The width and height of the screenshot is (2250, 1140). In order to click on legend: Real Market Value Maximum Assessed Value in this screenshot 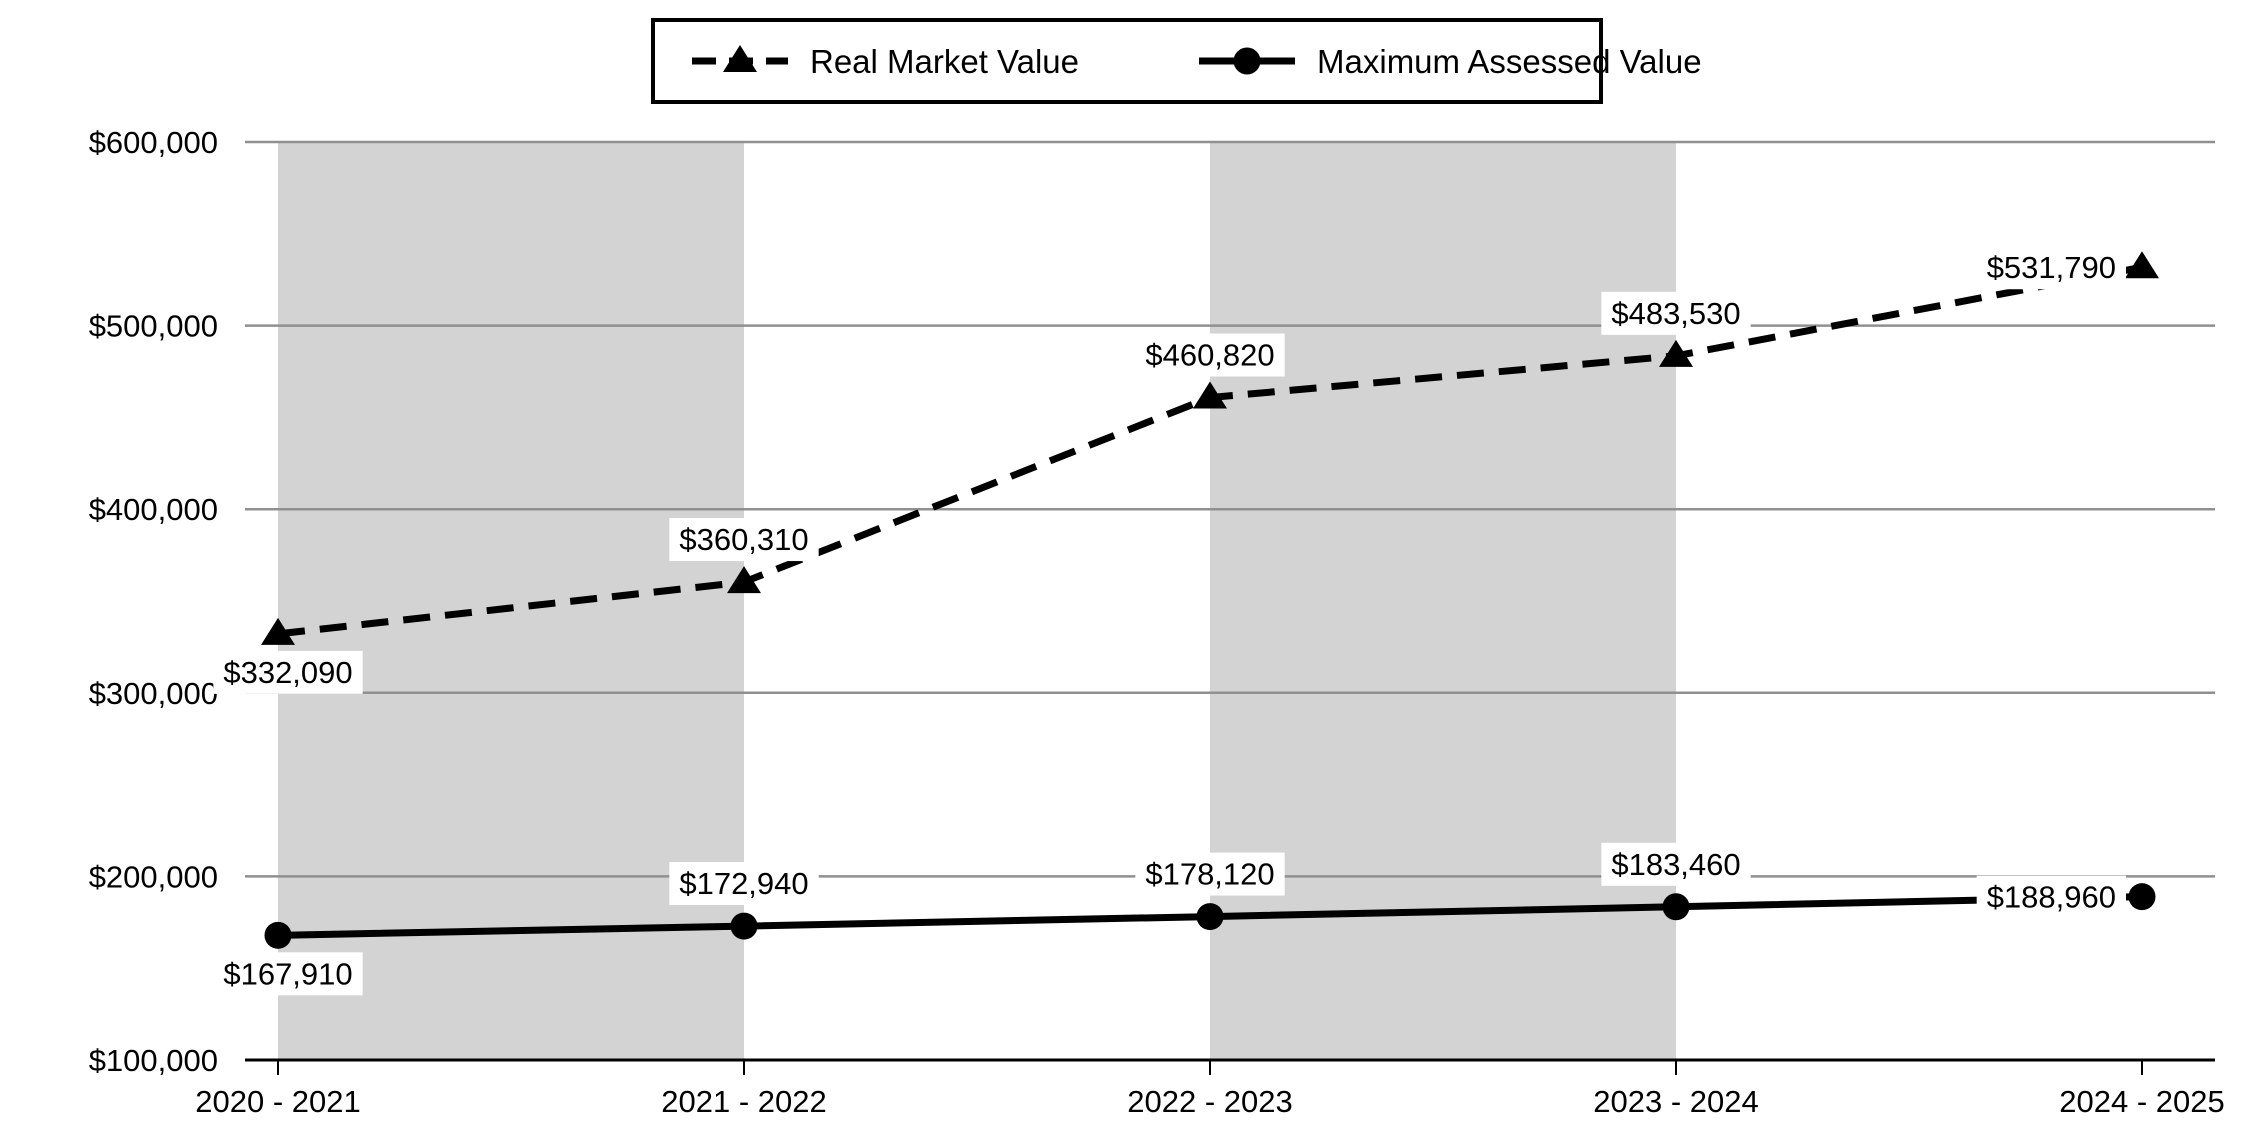, I will do `click(1176, 61)`.